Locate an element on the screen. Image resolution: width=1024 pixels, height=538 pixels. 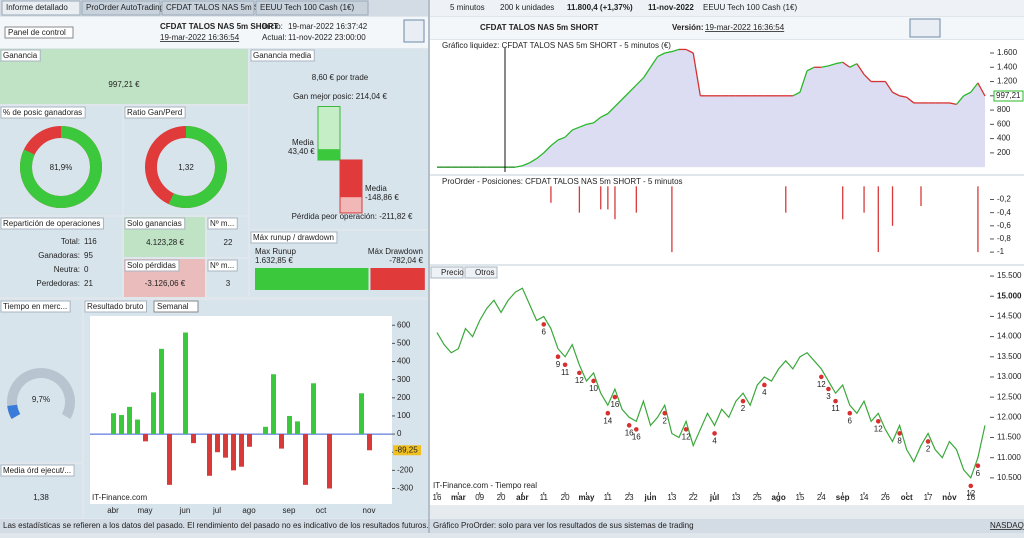
source: IT-Finance.com - Tiempo real is located at coordinates (485, 485).